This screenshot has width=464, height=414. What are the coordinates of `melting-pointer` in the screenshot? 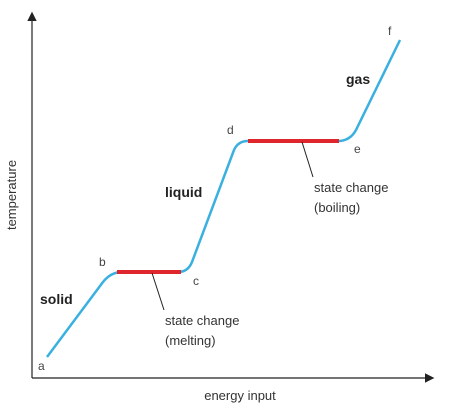 It's located at (158, 291).